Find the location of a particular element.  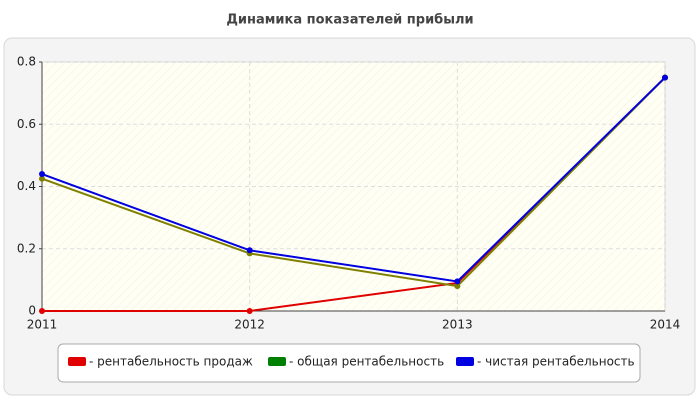

legend-label: - общая рентабельность is located at coordinates (366, 362).